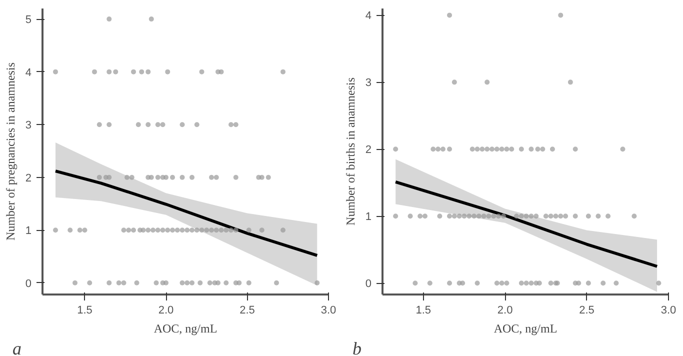 This screenshot has width=683, height=356. What do you see at coordinates (10, 151) in the screenshot?
I see `y-axis-title: Number of pregnancies in anamnesis` at bounding box center [10, 151].